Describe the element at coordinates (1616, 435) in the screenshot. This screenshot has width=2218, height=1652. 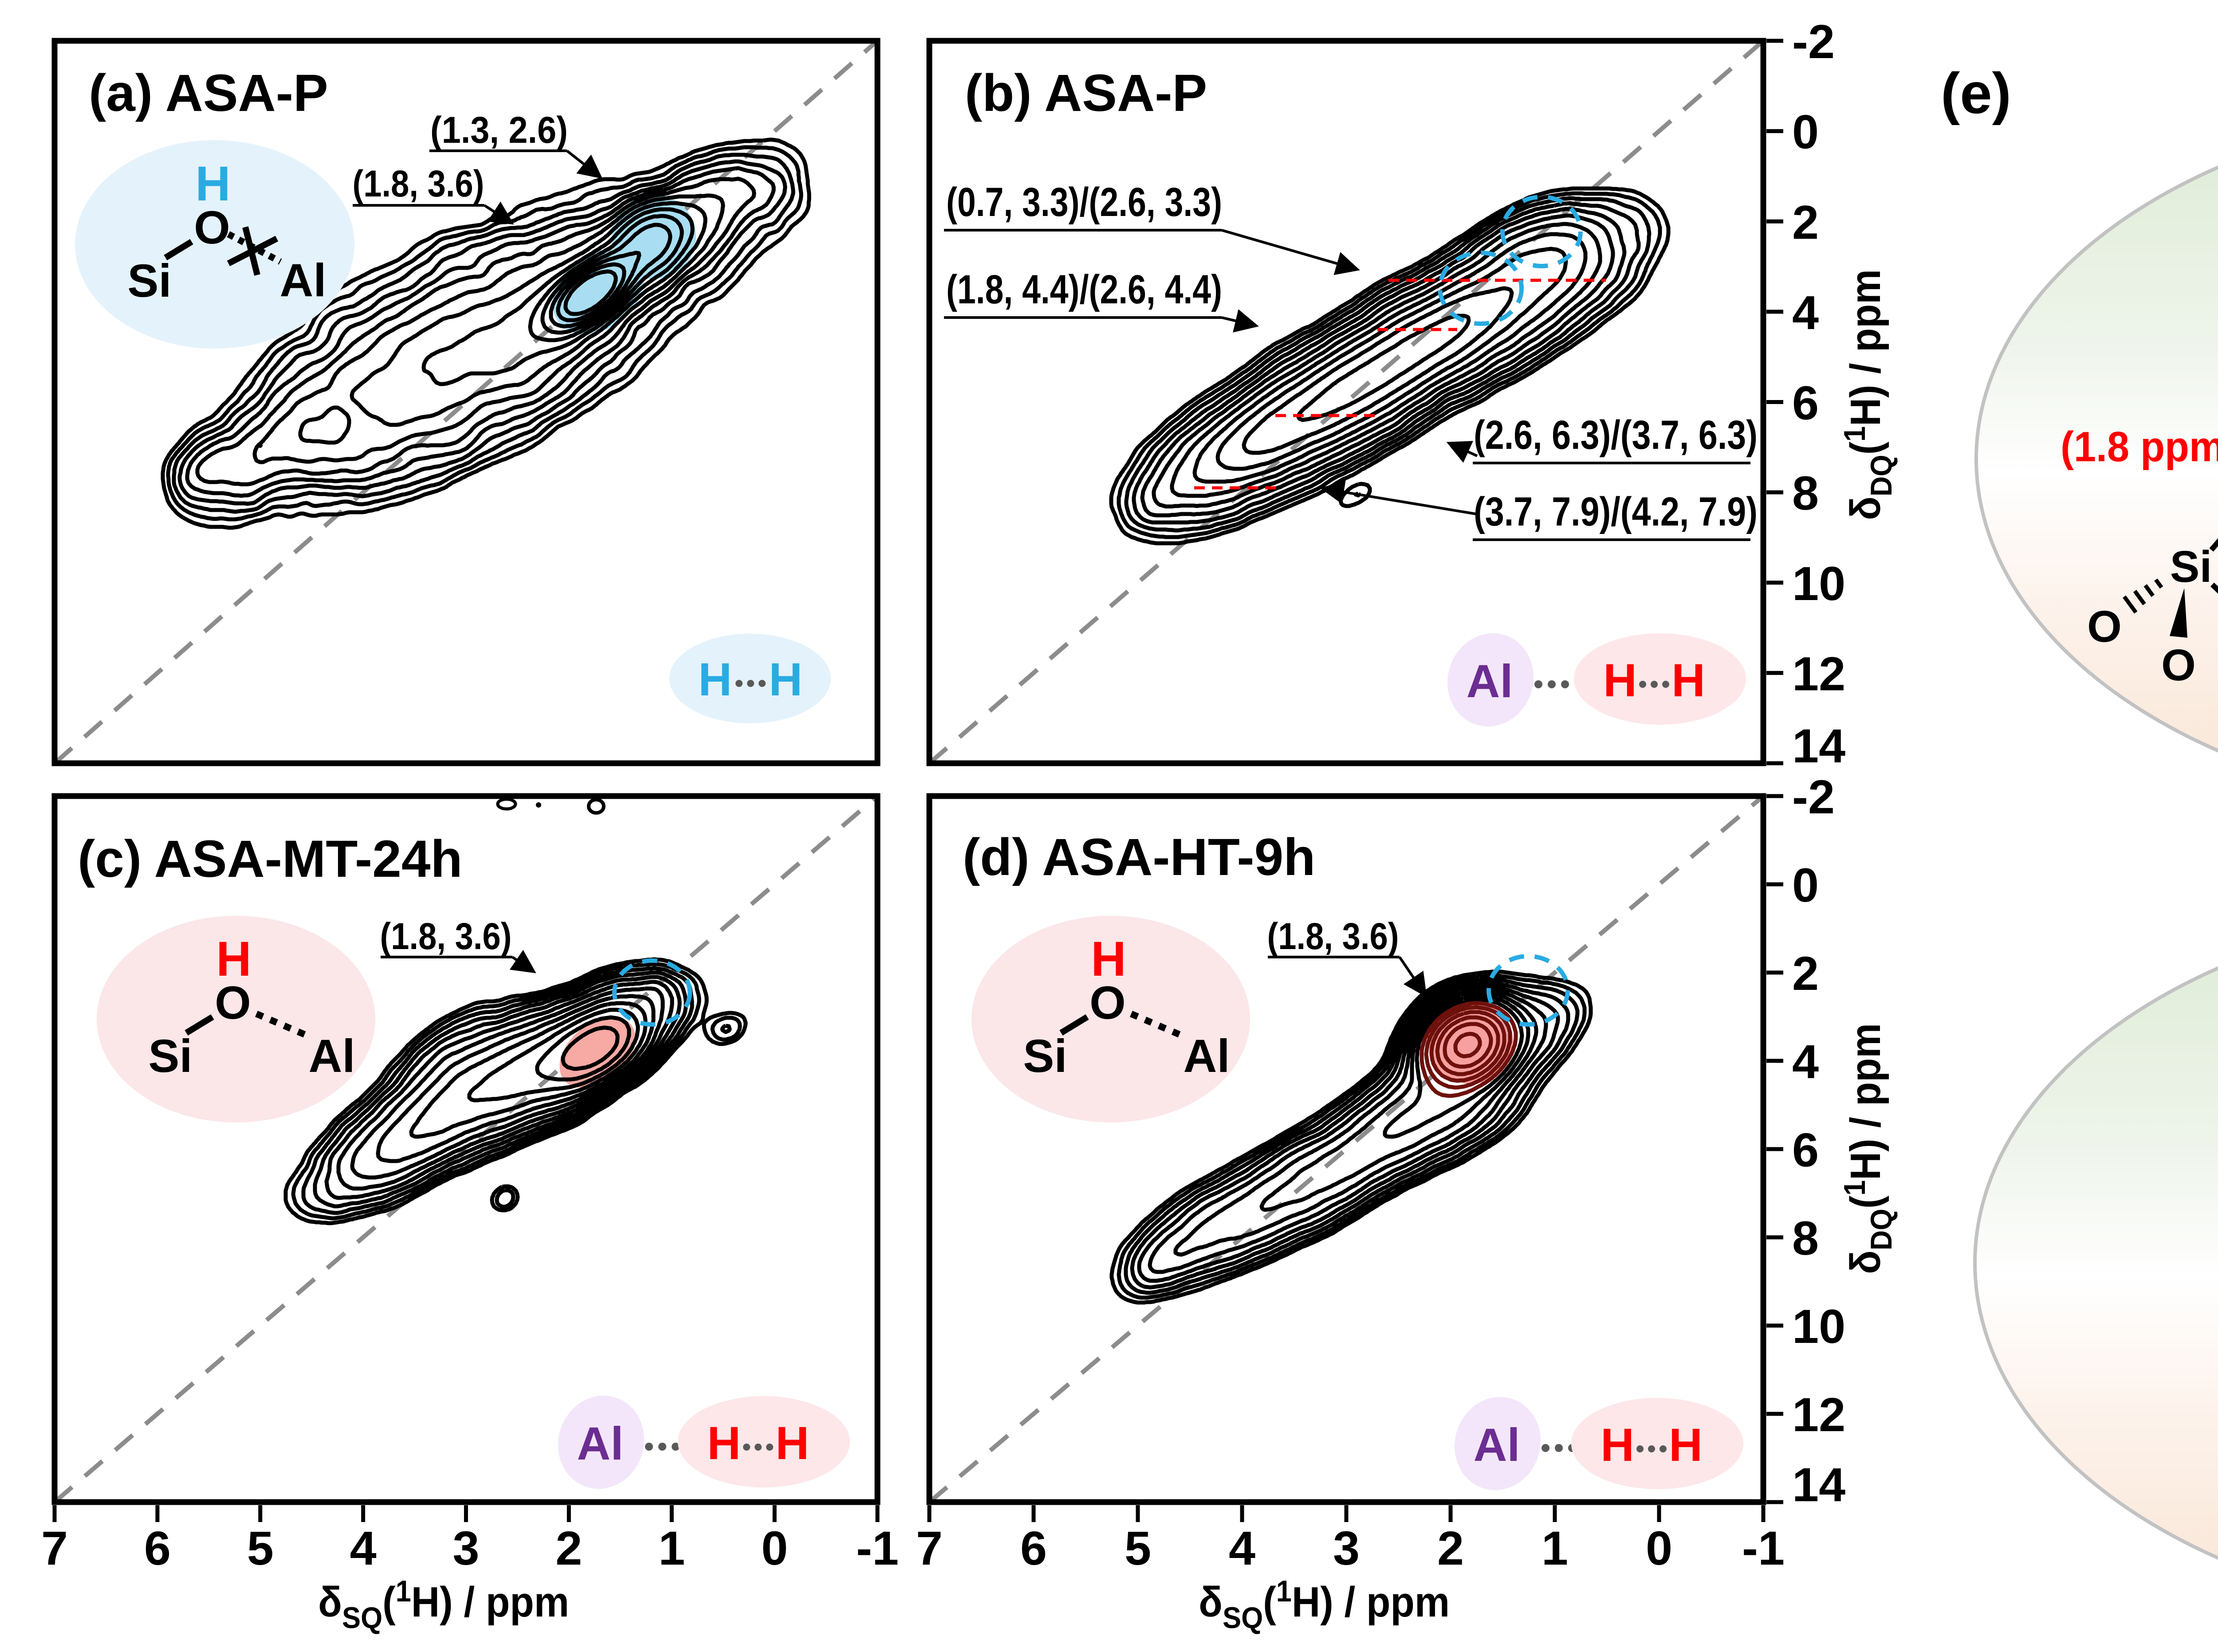
I see `svg-text: (2.6, 6.3)/(3.7, 6.3)` at that location.